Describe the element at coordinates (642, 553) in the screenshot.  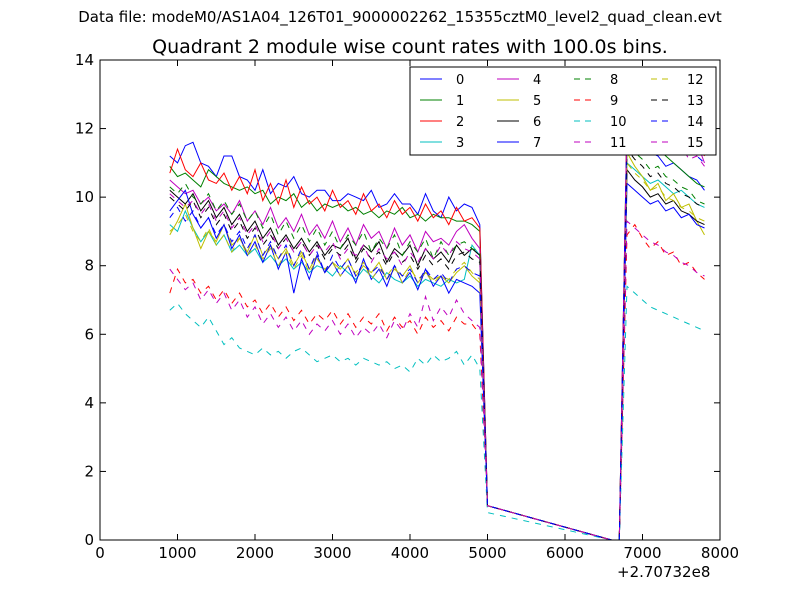
I see `x-tick-label: 7000` at that location.